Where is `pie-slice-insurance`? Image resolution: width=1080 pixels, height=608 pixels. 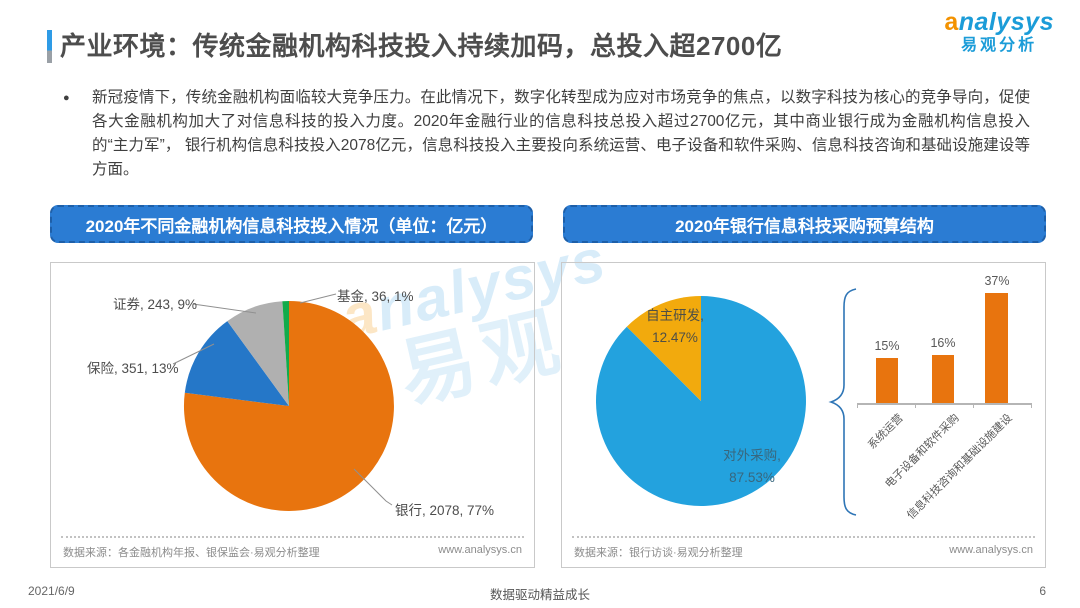 pie-slice-insurance is located at coordinates (236, 363).